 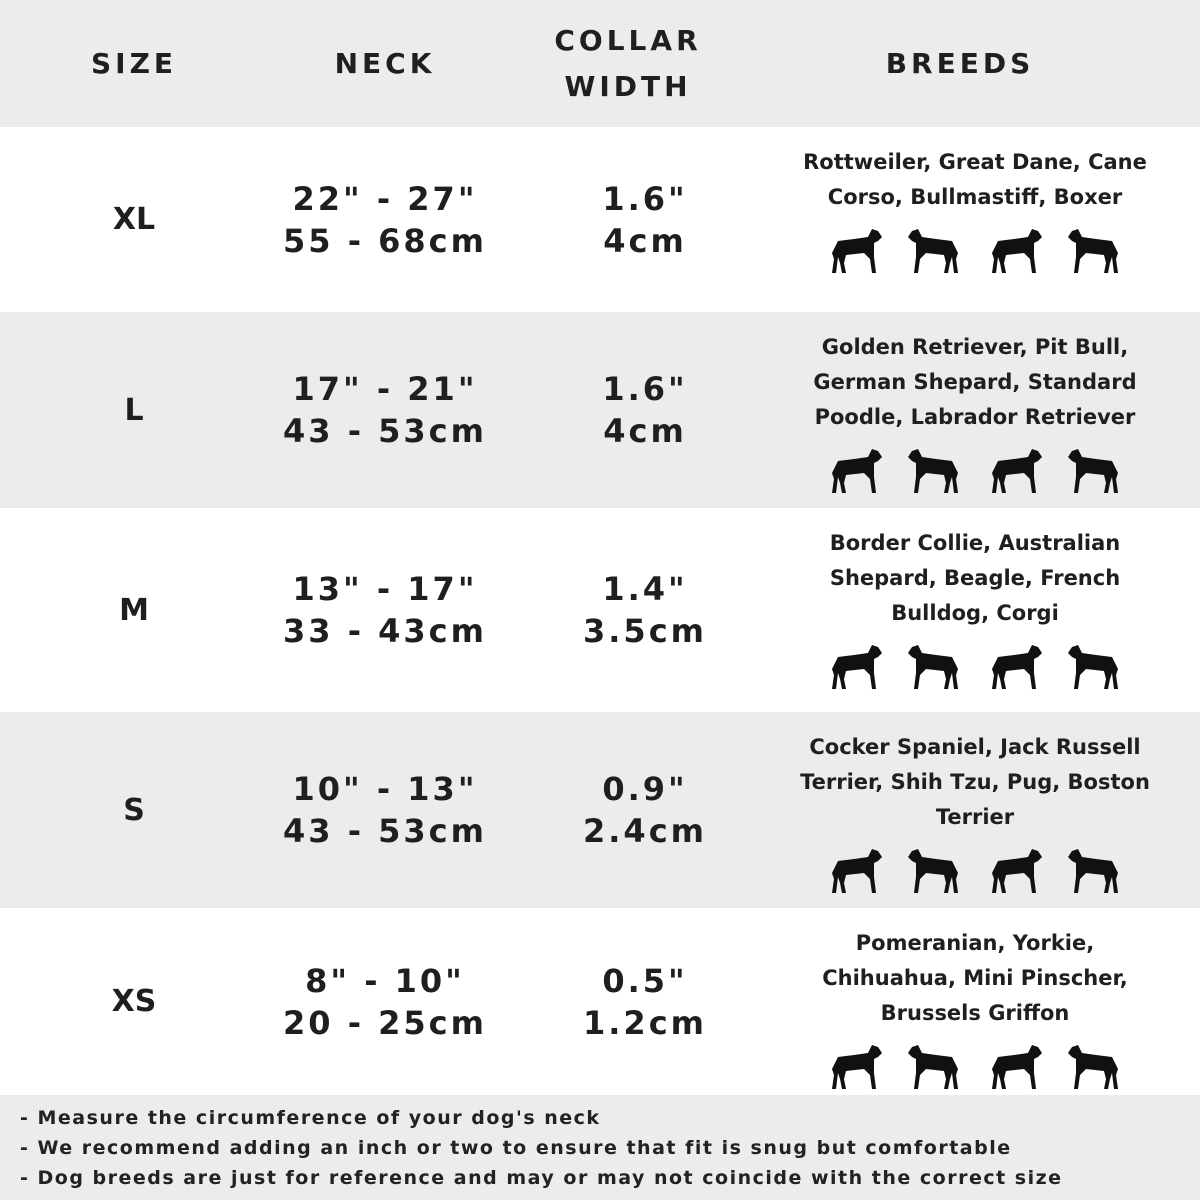 What do you see at coordinates (134, 1001) in the screenshot?
I see `size-label: XS` at bounding box center [134, 1001].